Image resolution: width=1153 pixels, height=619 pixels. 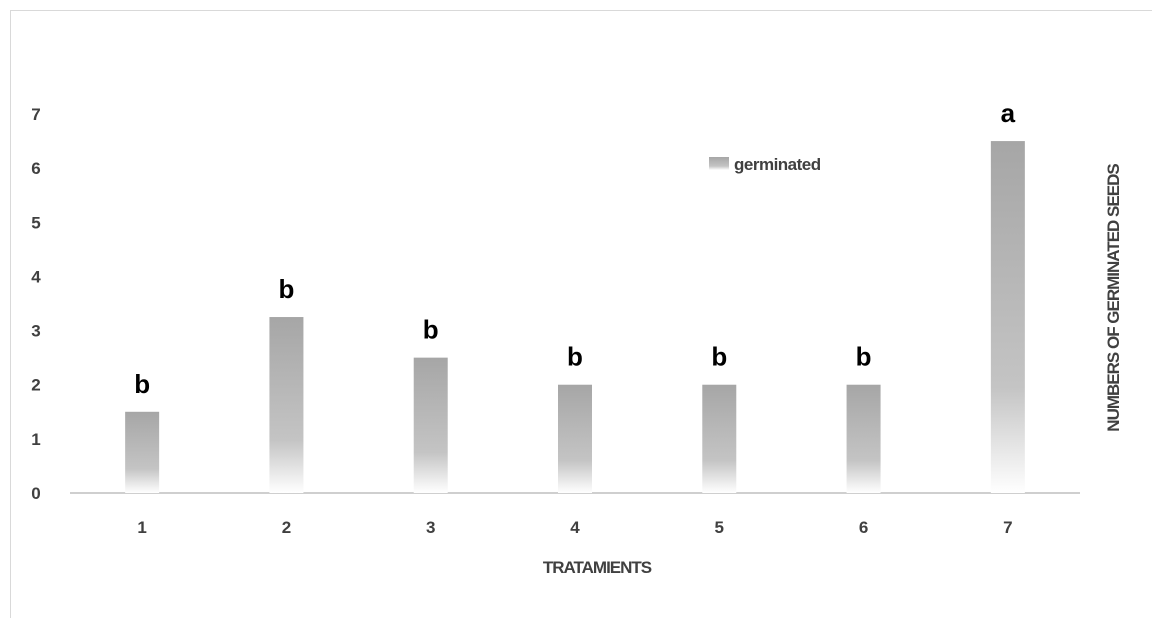 I want to click on x-tick-label: 5, so click(x=719, y=527).